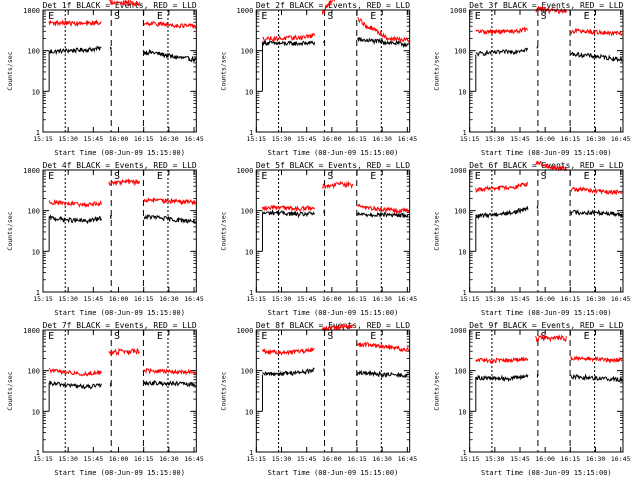  What do you see at coordinates (546, 5) in the screenshot?
I see `panel-title: Det 3f BLACK = Events, RED = LLD` at bounding box center [546, 5].